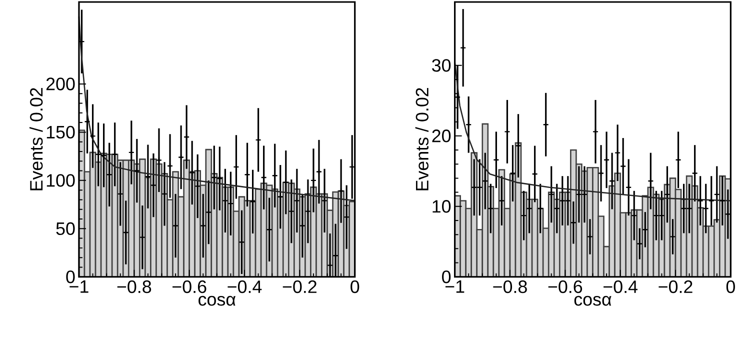  What do you see at coordinates (441, 136) in the screenshot?
I see `y-tick-label: 20` at bounding box center [441, 136].